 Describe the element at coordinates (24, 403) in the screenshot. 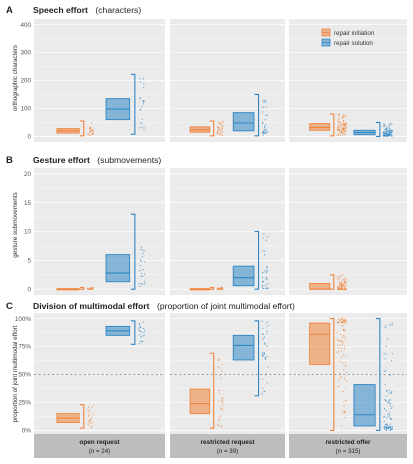

I see `y-tick-label: 25%` at that location.